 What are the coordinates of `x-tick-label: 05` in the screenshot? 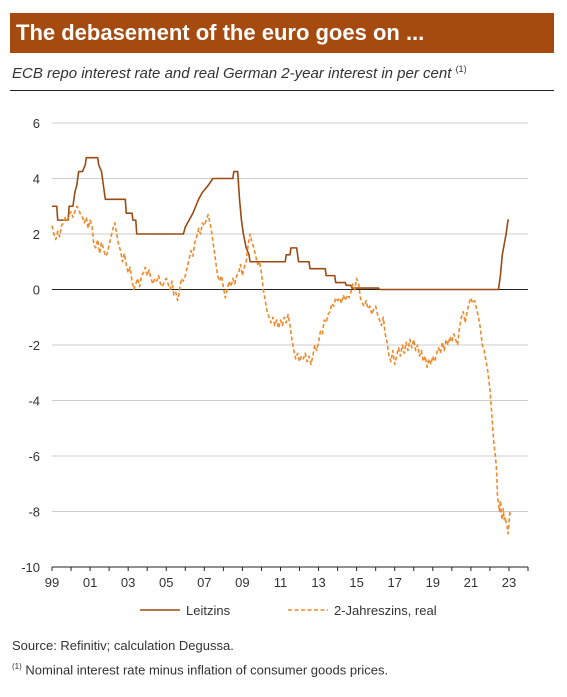 It's located at (166, 582).